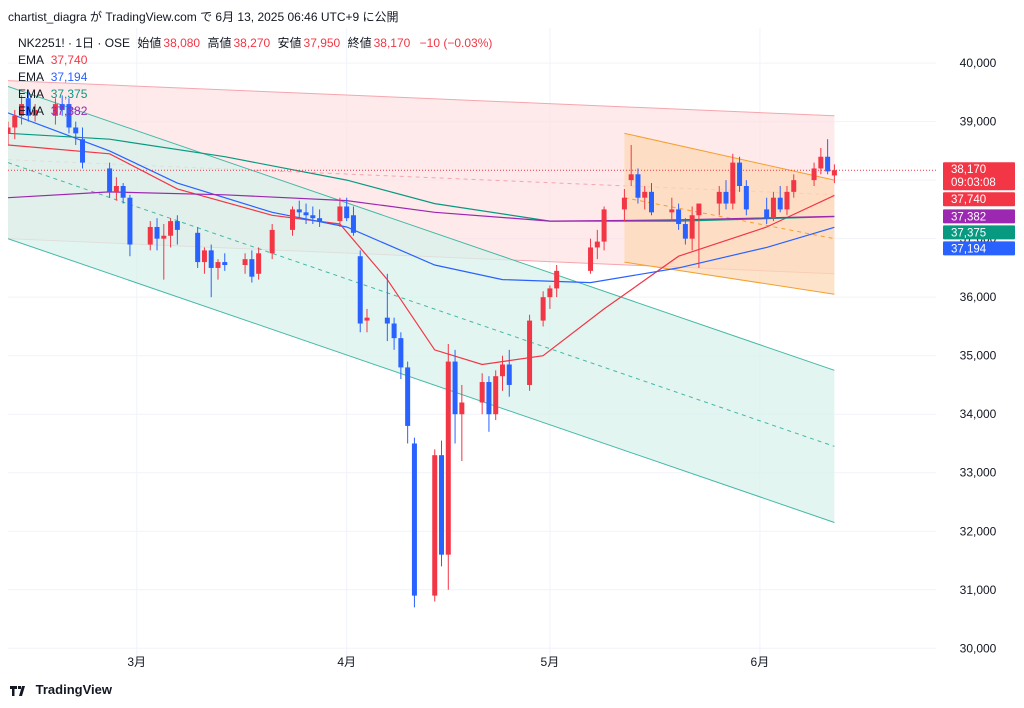 Image resolution: width=1024 pixels, height=708 pixels. Describe the element at coordinates (17, 690) in the screenshot. I see `tradingview-logo-icon` at that location.